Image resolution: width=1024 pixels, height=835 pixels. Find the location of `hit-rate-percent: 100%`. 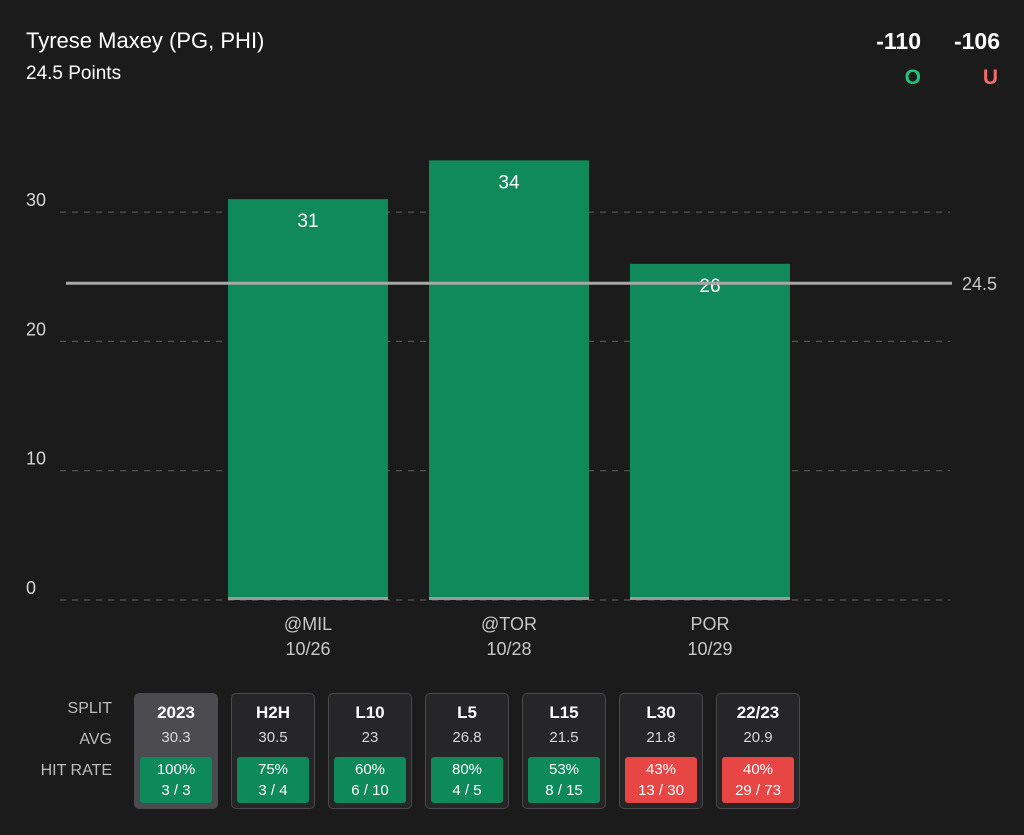

hit-rate-percent: 100% is located at coordinates (176, 769).